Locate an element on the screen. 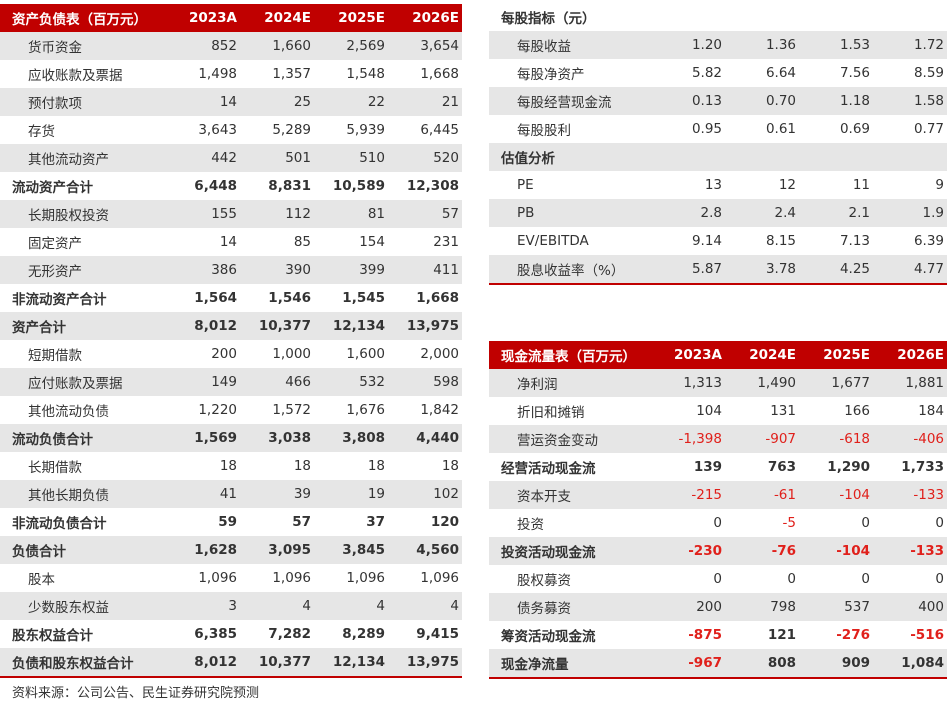 Image resolution: width=949 pixels, height=706 pixels. row-label: 长期股权投资 is located at coordinates (83, 214).